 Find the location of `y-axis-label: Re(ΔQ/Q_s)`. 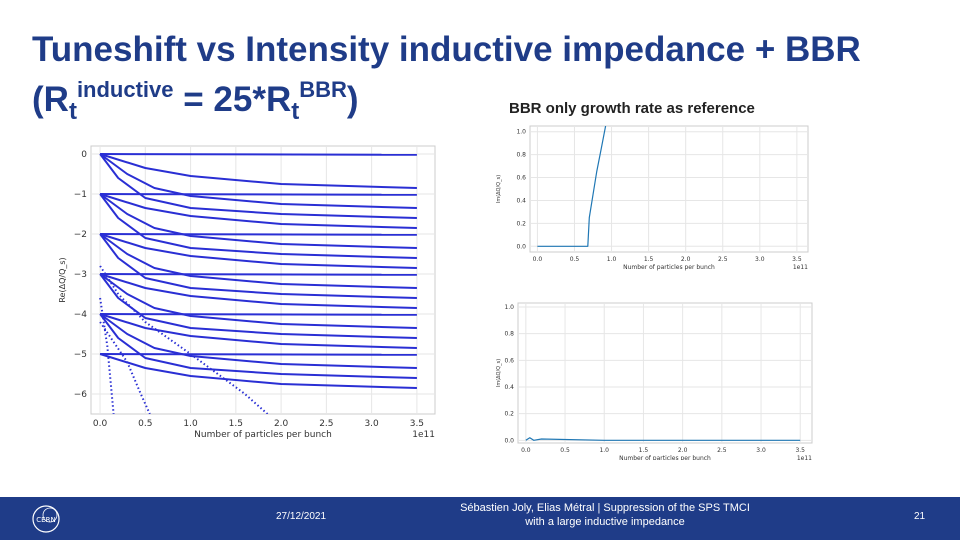

y-axis-label: Re(ΔQ/Q_s) is located at coordinates (62, 279).